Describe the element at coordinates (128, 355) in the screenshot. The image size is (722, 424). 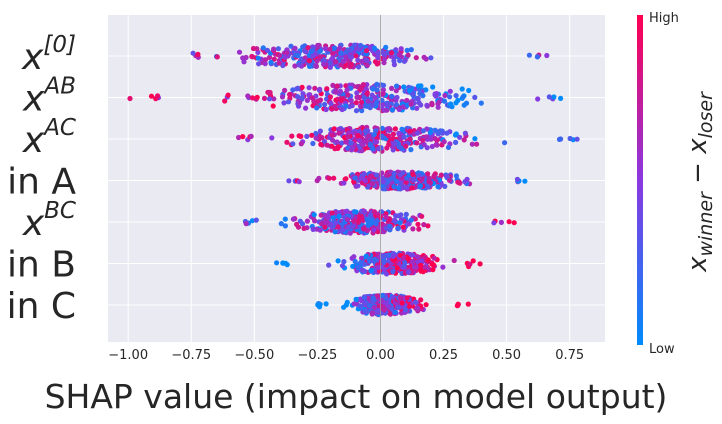
I see `x-tick-label-0: −1.00` at that location.